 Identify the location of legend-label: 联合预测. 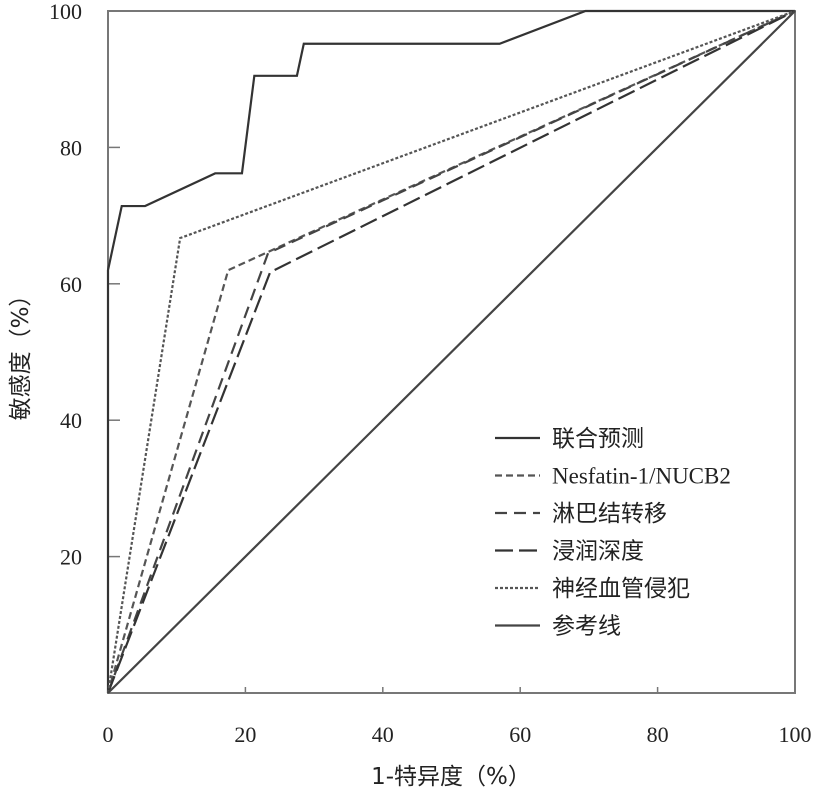
(598, 439).